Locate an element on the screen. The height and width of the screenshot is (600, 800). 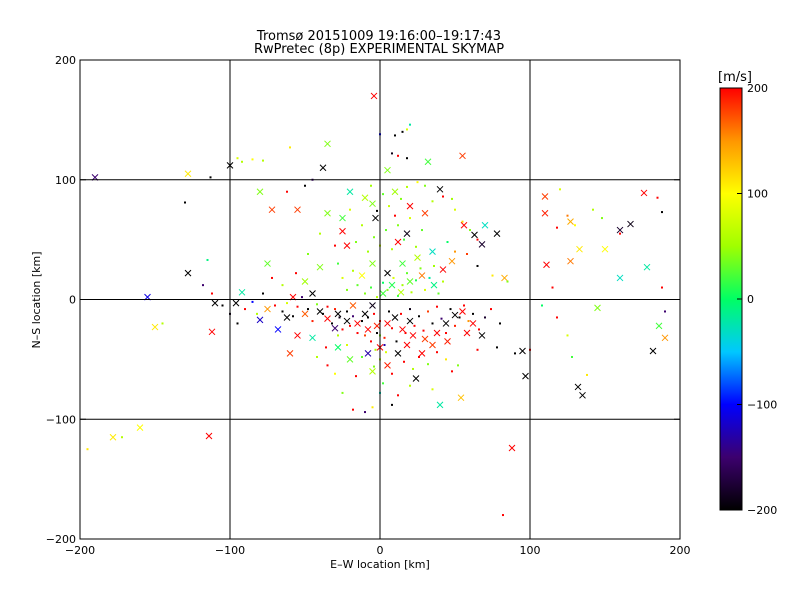
colorbar-tick-label: −100 is located at coordinates (762, 405).